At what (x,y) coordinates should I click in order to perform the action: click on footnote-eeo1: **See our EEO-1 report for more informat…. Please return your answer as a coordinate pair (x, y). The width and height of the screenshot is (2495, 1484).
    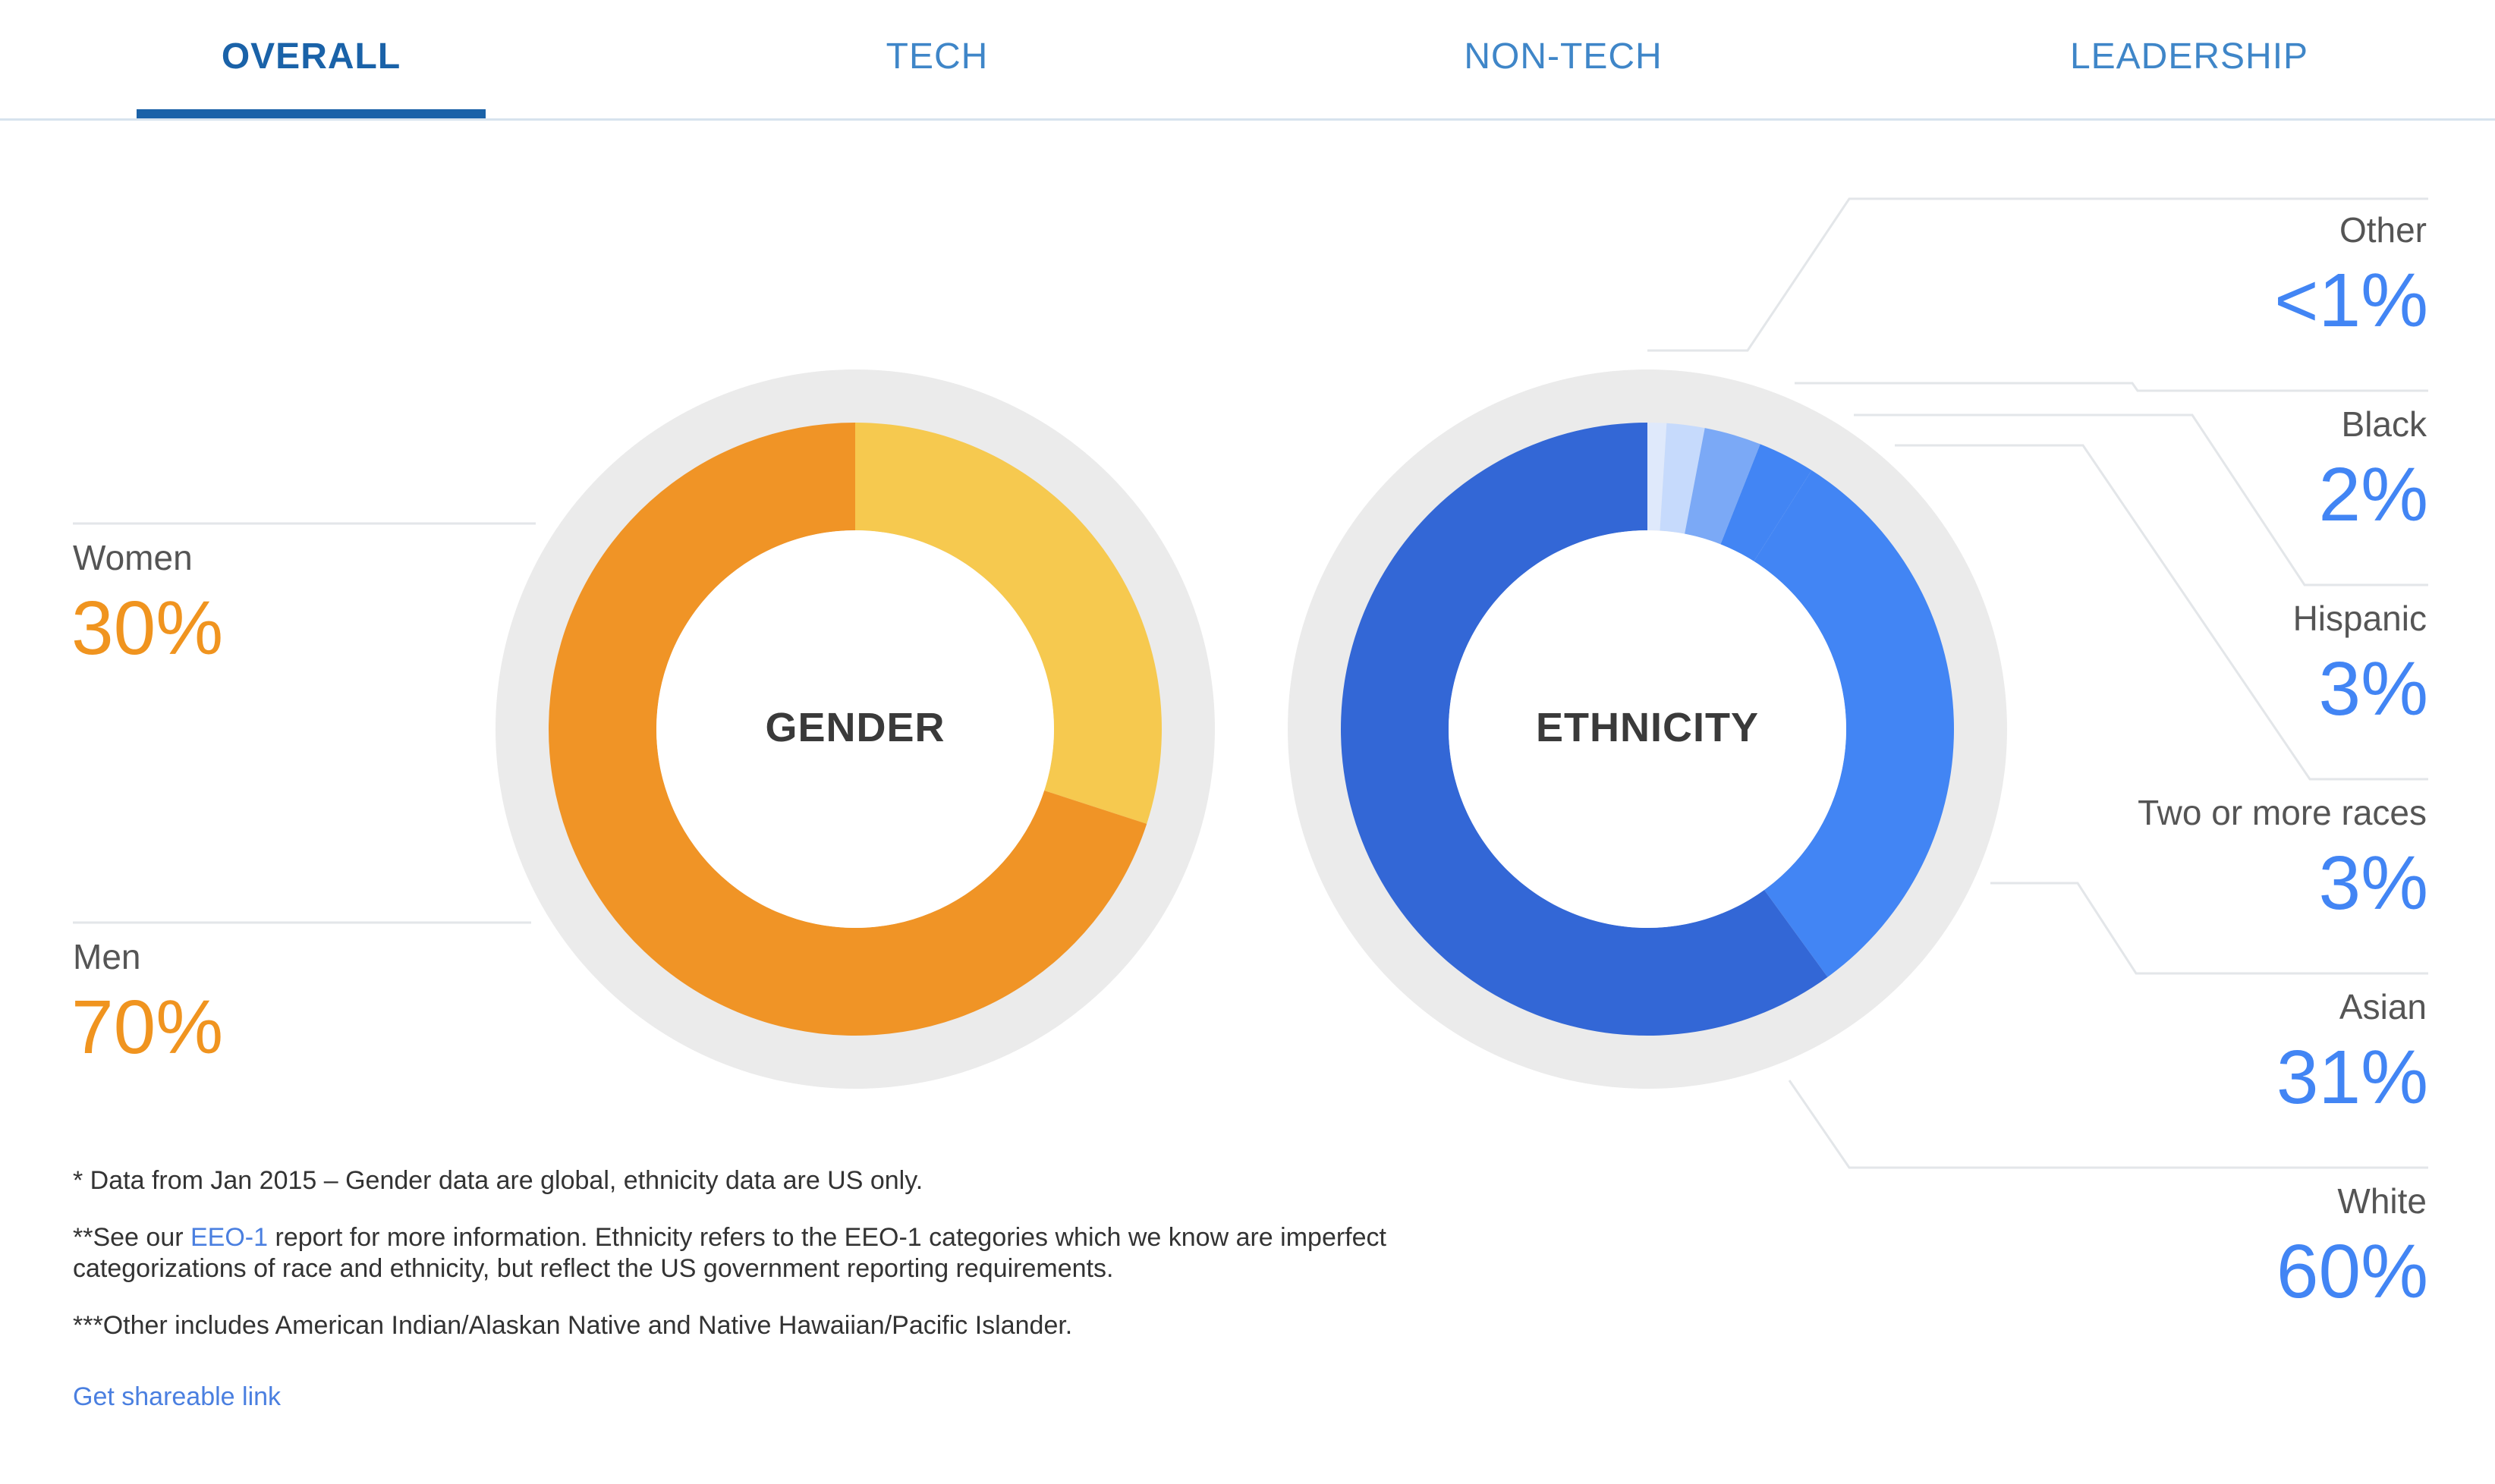
    Looking at the image, I should click on (794, 1253).